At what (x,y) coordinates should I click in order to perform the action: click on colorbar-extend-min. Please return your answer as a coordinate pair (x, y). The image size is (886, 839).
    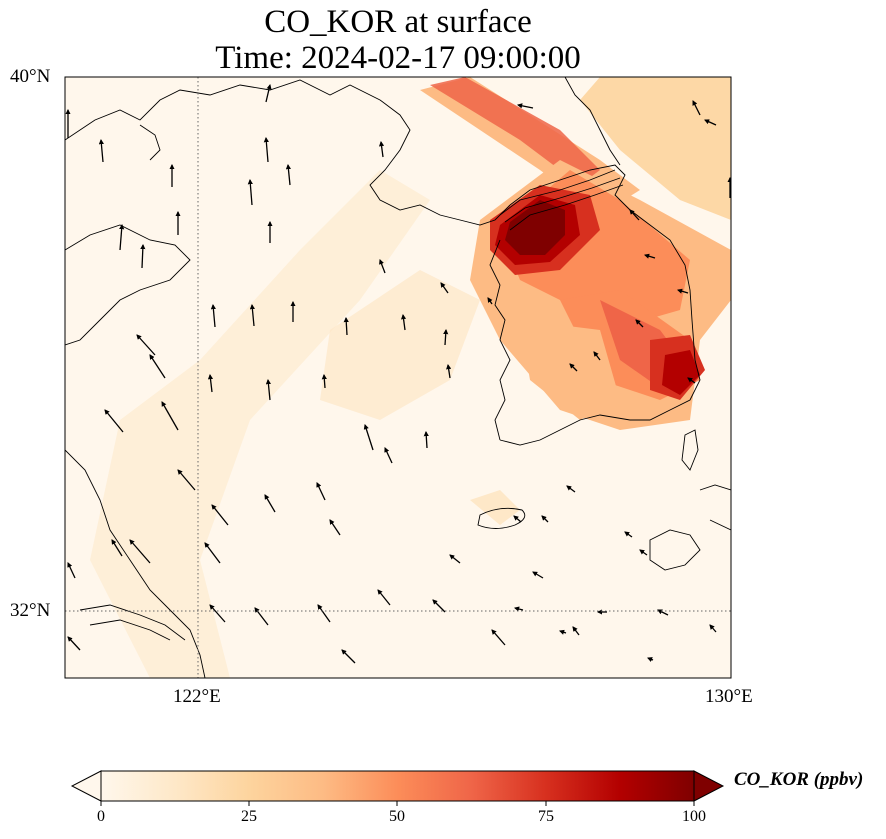
    Looking at the image, I should click on (86, 786).